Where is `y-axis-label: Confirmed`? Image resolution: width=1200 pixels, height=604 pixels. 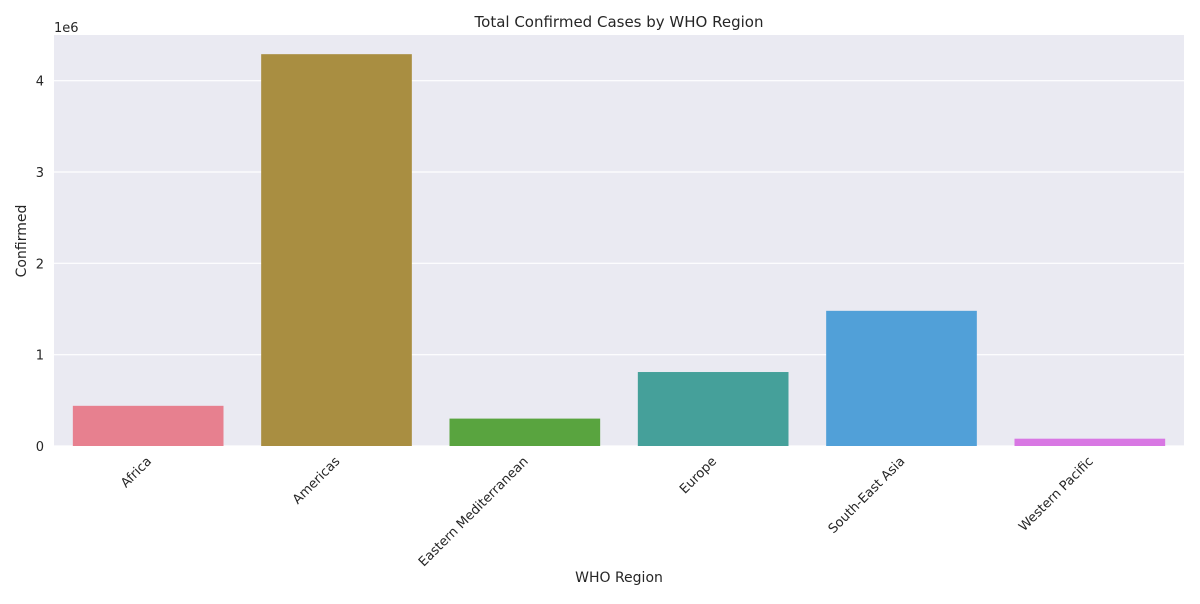
y-axis-label: Confirmed is located at coordinates (22, 241).